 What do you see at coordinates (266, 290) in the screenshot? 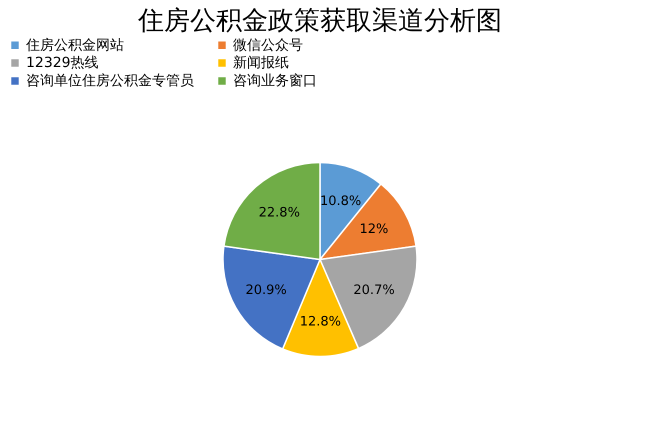
I see `data-label: 20.9%` at bounding box center [266, 290].